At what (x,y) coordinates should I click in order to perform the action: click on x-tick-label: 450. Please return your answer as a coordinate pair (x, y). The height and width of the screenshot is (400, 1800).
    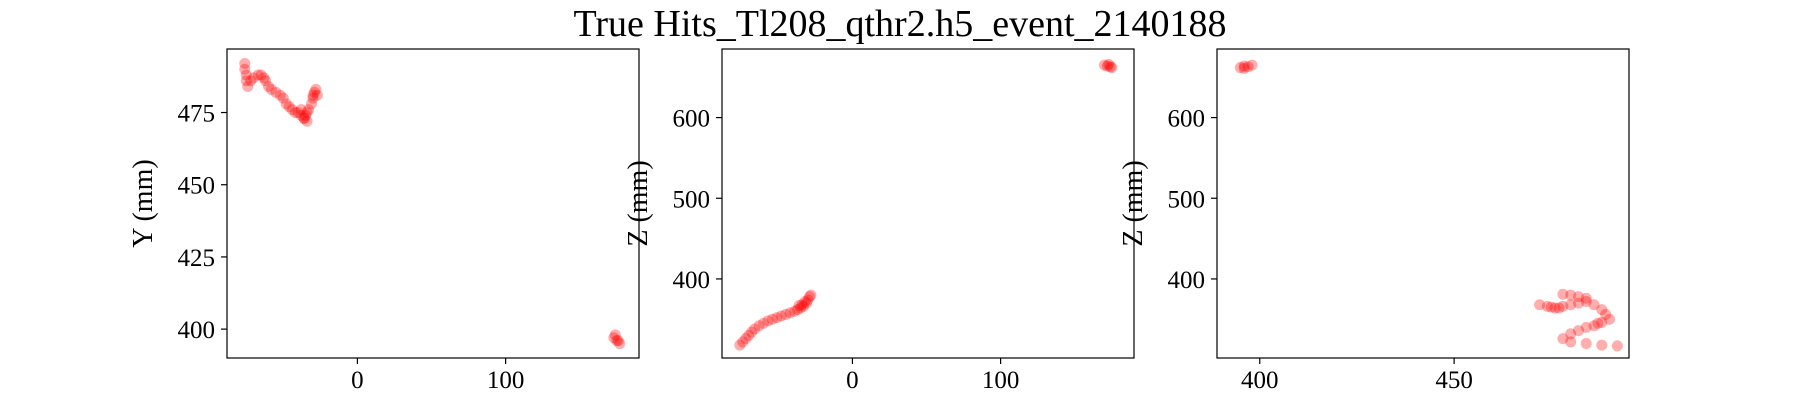
    Looking at the image, I should click on (1454, 380).